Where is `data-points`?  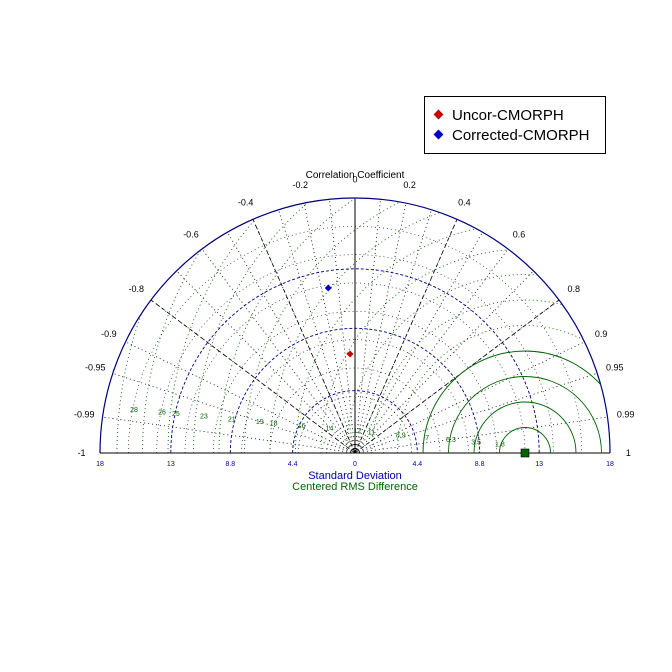 data-points is located at coordinates (339, 321).